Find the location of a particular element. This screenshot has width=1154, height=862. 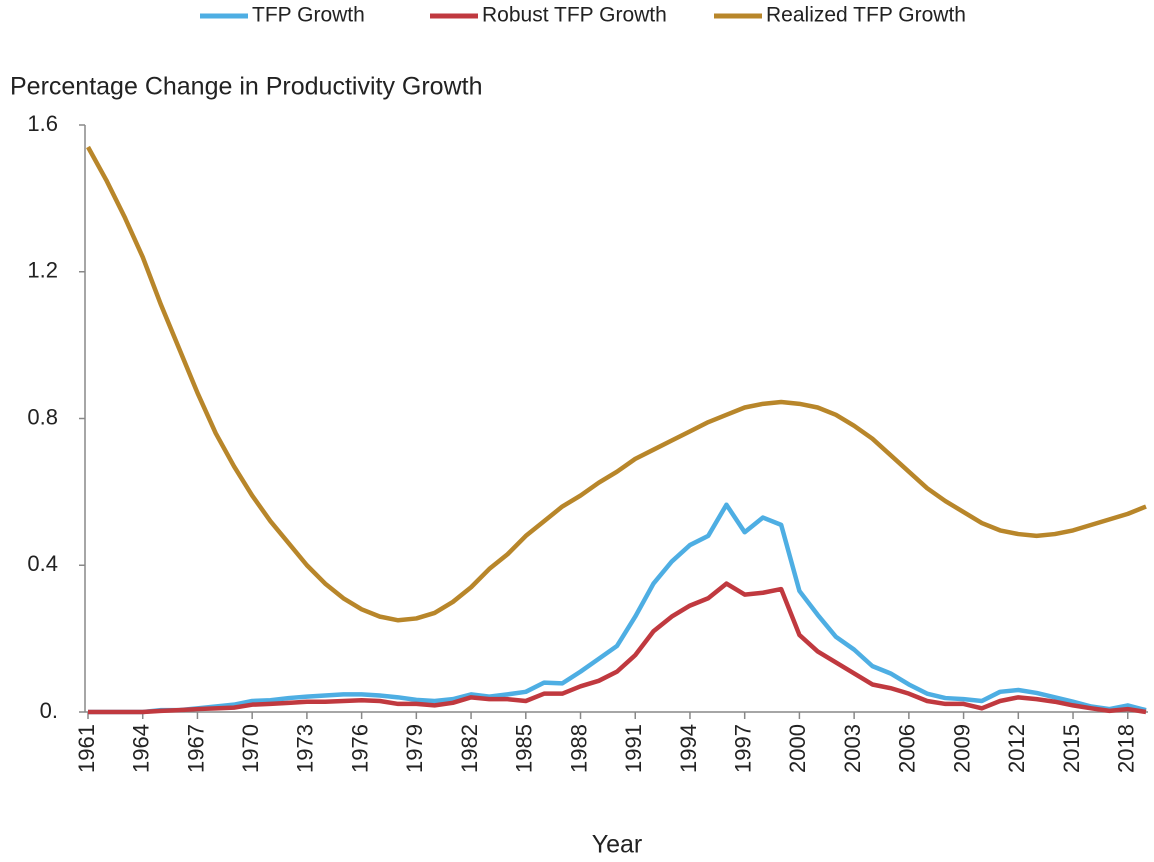

y-tick-label: 0.8 is located at coordinates (42, 416).